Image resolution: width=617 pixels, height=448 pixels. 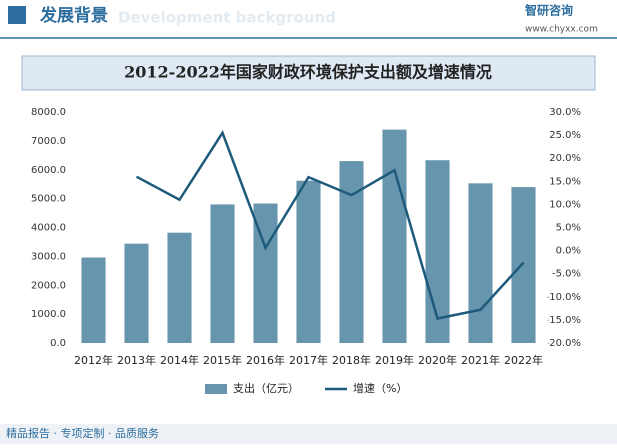 I want to click on x-tick-label: 2016年, so click(x=265, y=360).